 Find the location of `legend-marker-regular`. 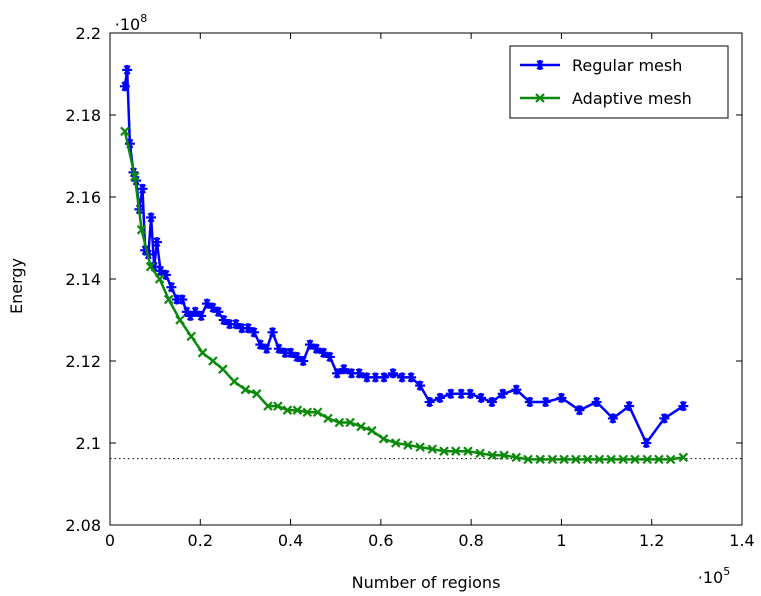

legend-marker-regular is located at coordinates (540, 65).